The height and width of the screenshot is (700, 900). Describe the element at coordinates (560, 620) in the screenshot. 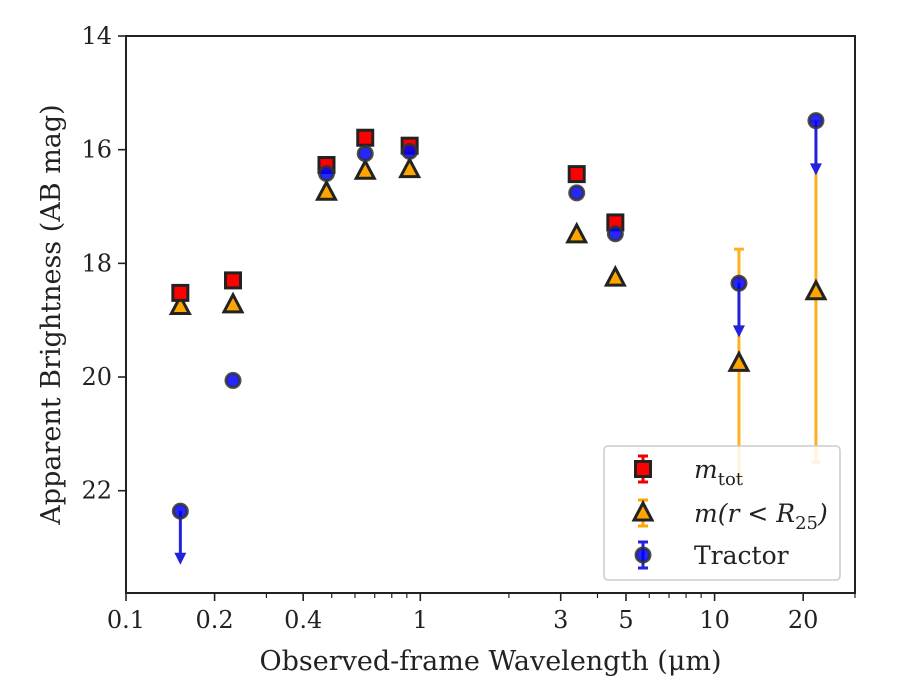

I see `x-tick-label: 3` at that location.